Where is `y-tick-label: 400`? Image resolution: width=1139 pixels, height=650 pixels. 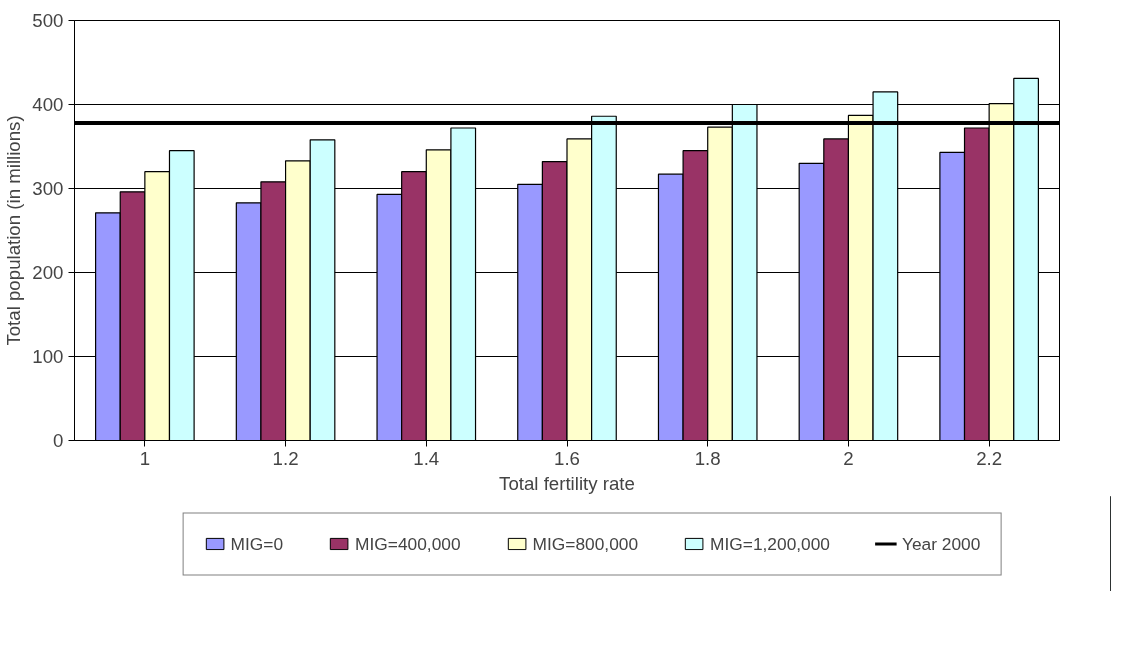 y-tick-label: 400 is located at coordinates (48, 104).